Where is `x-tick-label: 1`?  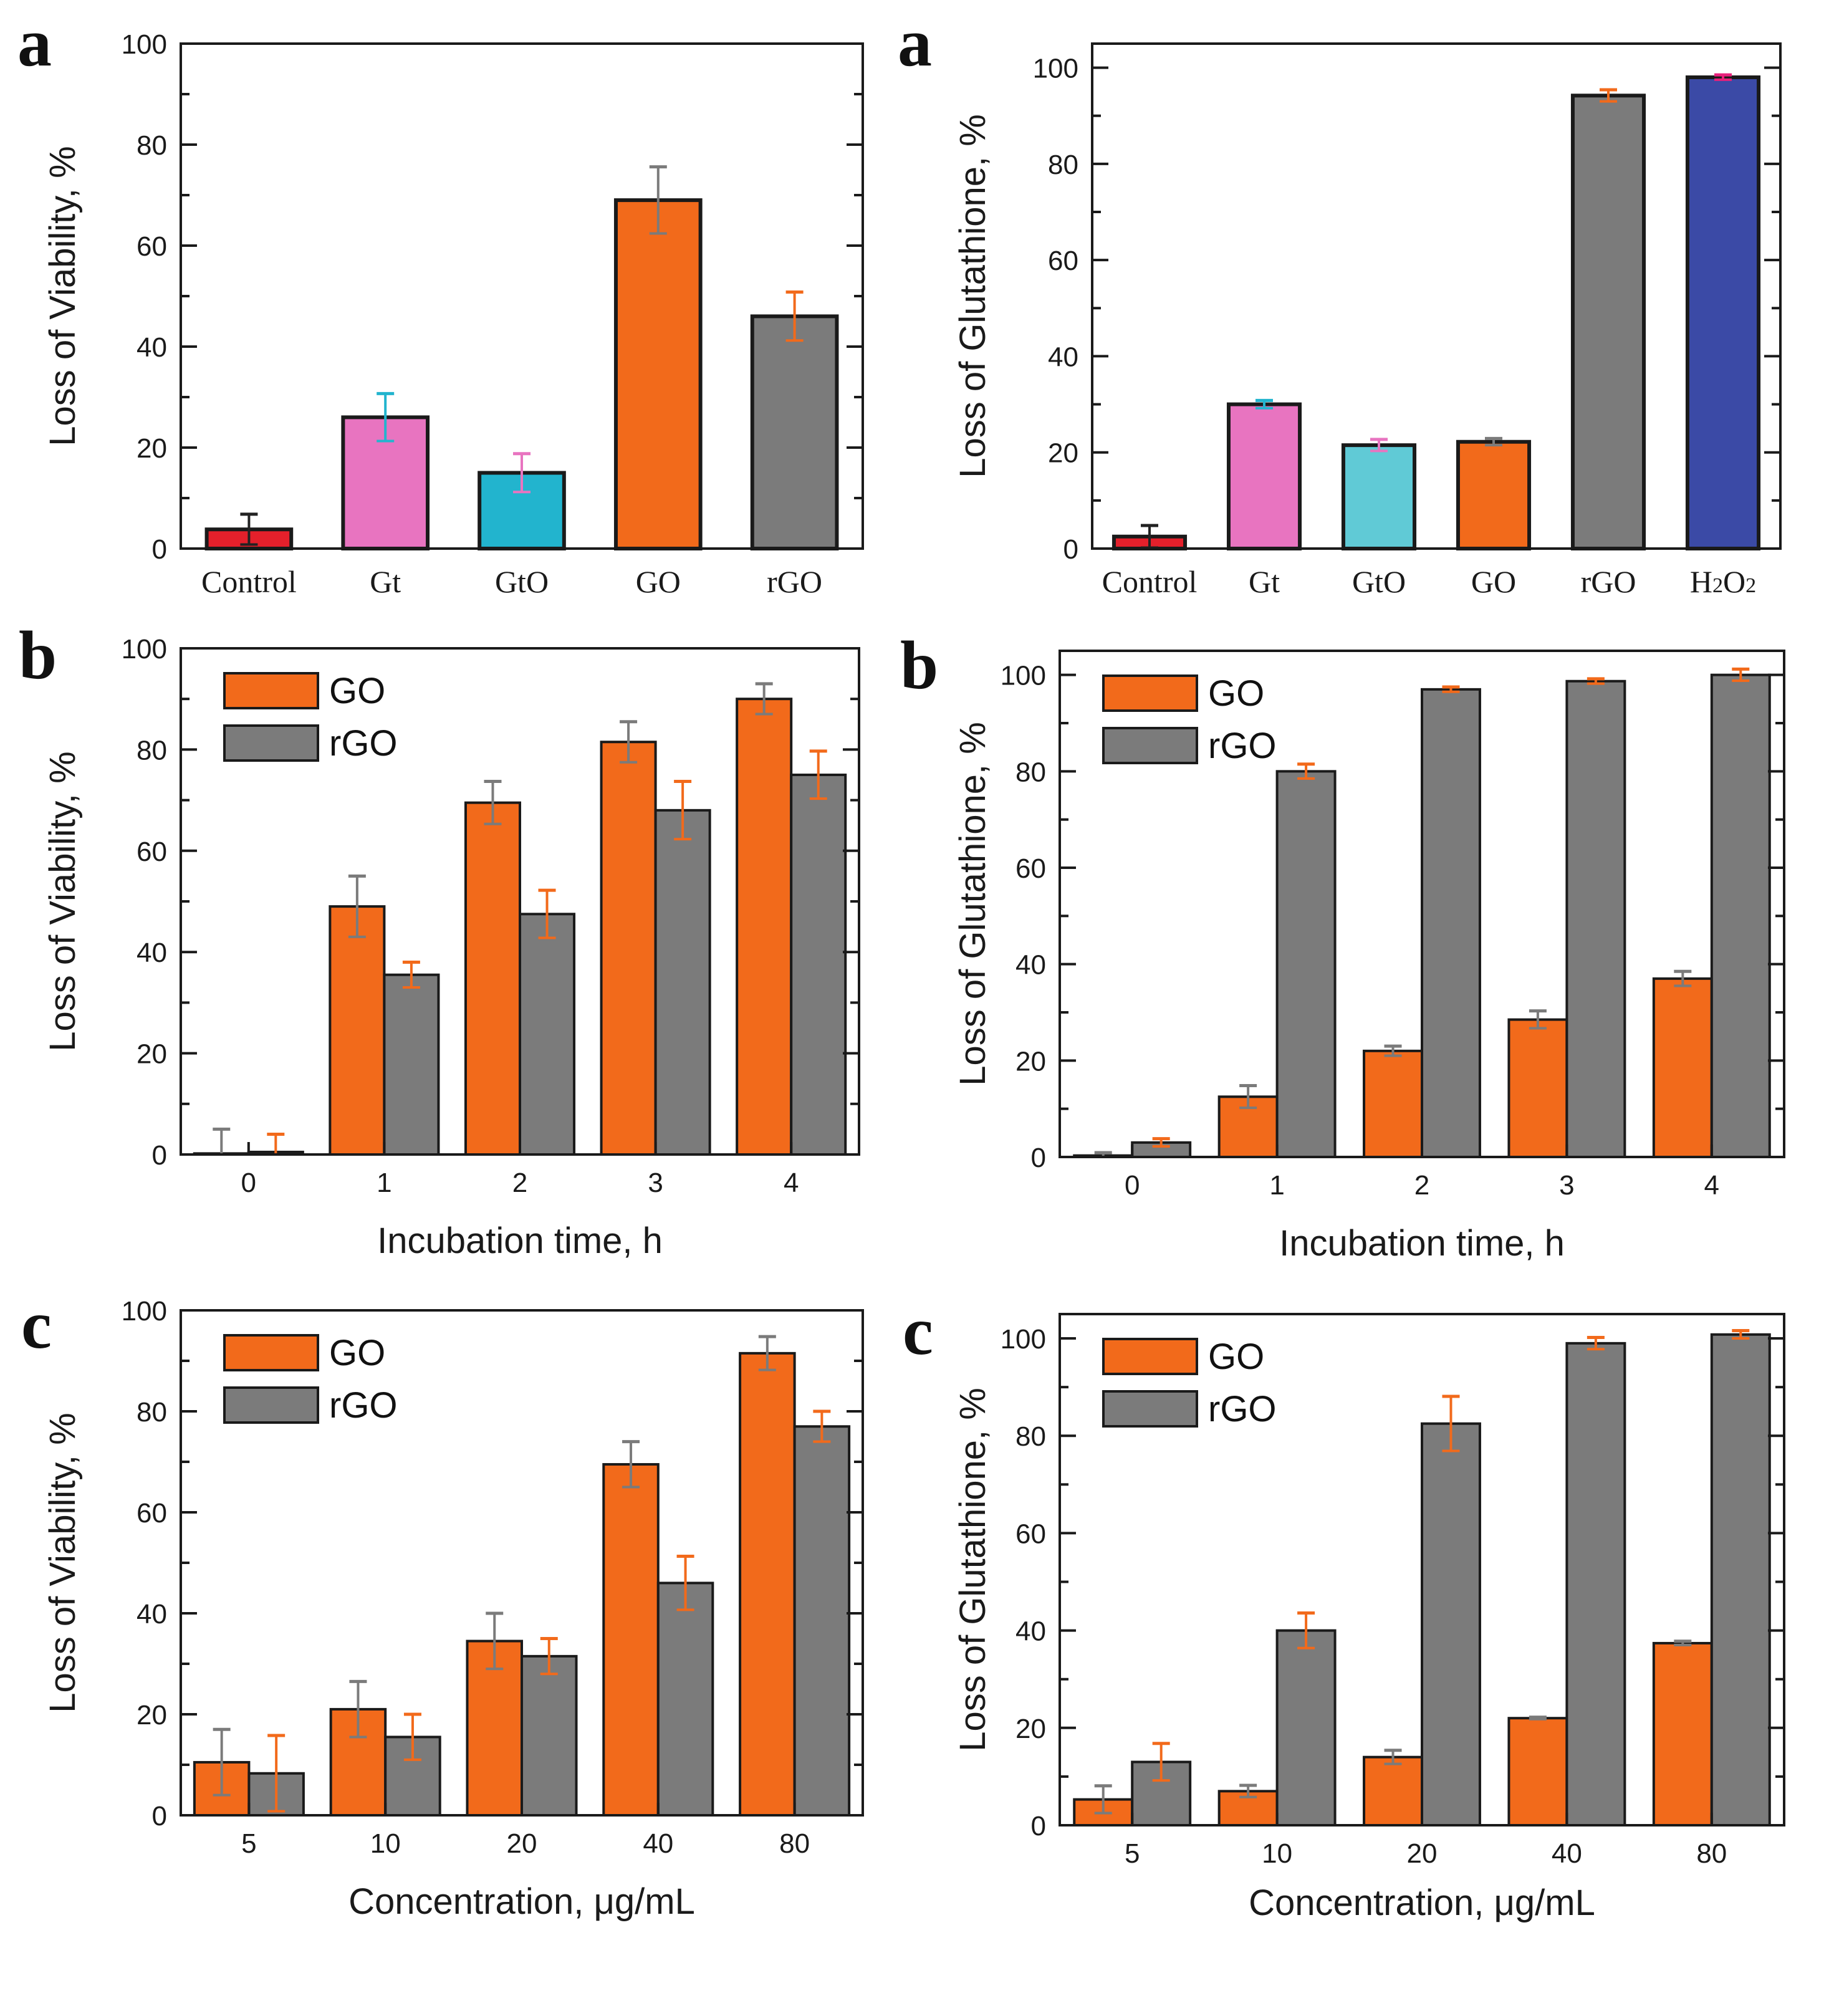 x-tick-label: 1 is located at coordinates (1276, 1185).